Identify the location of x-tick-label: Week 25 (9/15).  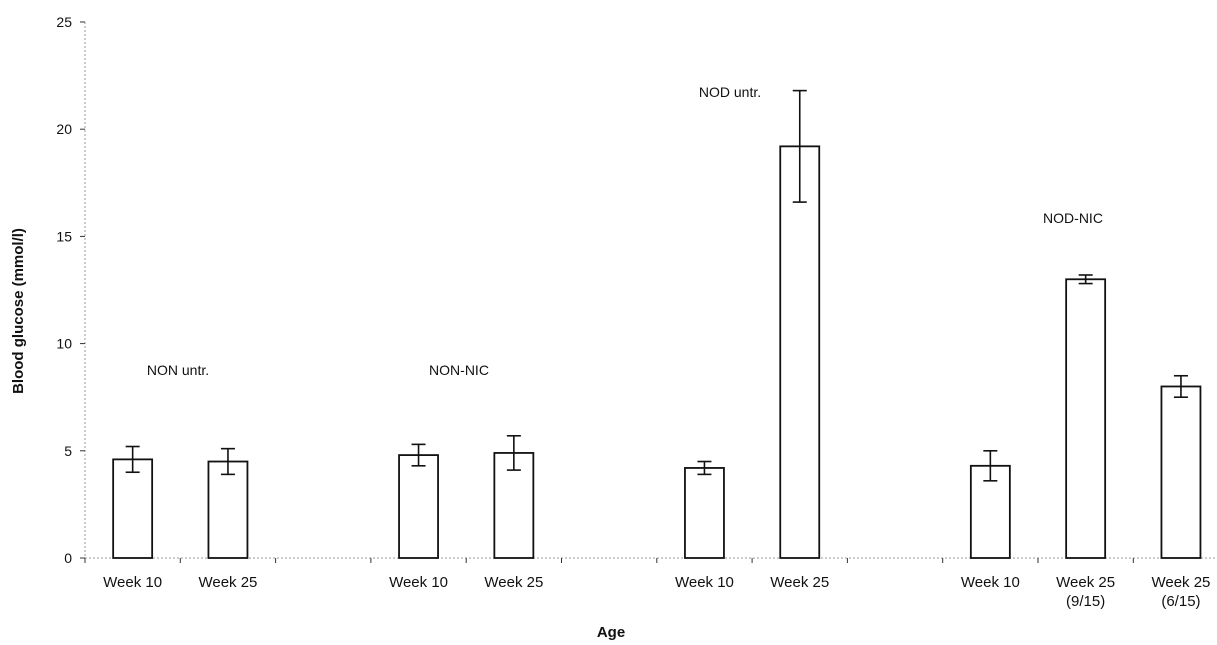
(1085, 592).